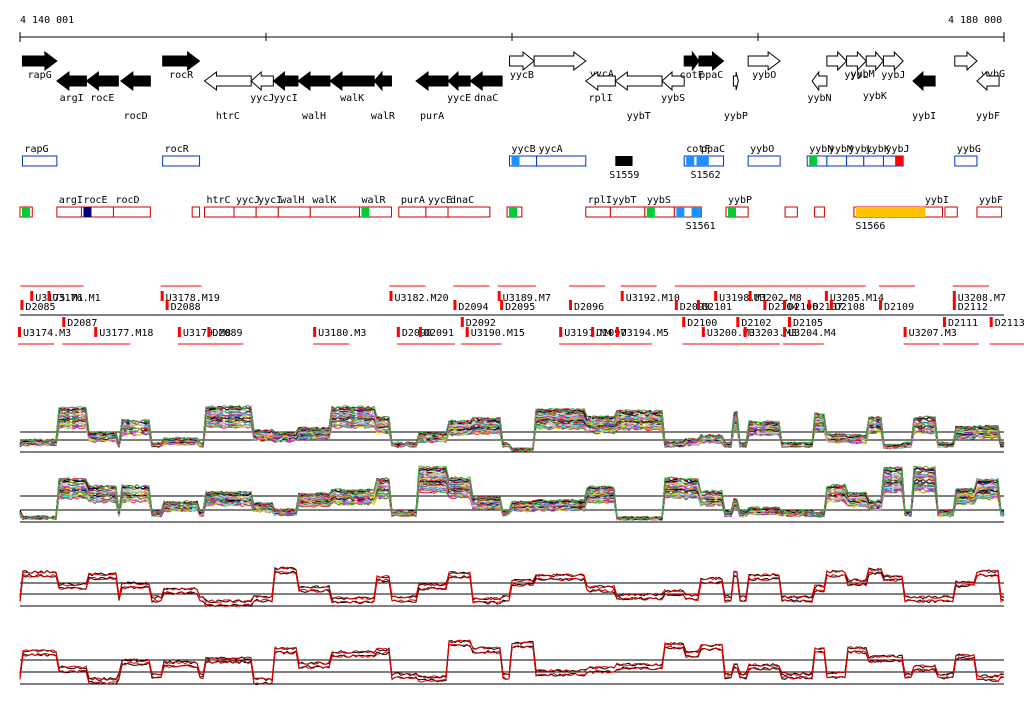 The image size is (1024, 718). Describe the element at coordinates (973, 307) in the screenshot. I see `tiling-label: D2112` at that location.